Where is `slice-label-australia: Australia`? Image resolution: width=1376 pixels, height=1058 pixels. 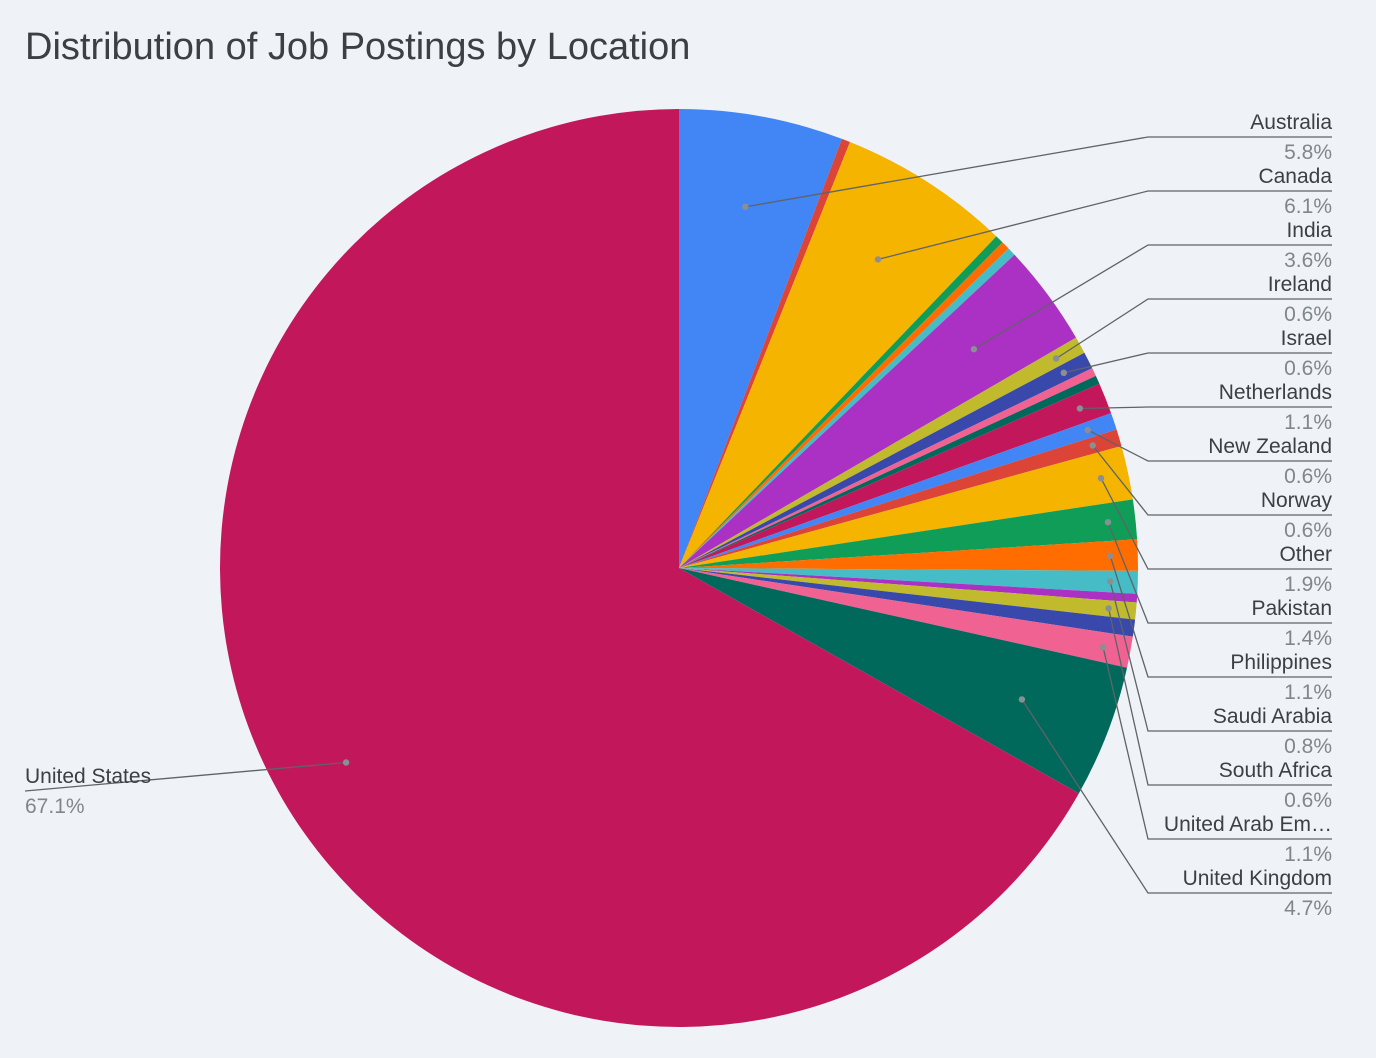
slice-label-australia: Australia is located at coordinates (1291, 122).